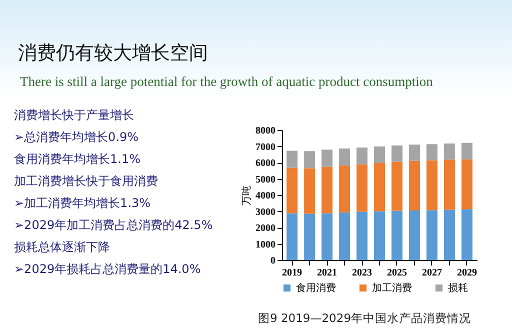 The width and height of the screenshot is (512, 330). What do you see at coordinates (362, 273) in the screenshot?
I see `x-tick-label: 2023` at bounding box center [362, 273].